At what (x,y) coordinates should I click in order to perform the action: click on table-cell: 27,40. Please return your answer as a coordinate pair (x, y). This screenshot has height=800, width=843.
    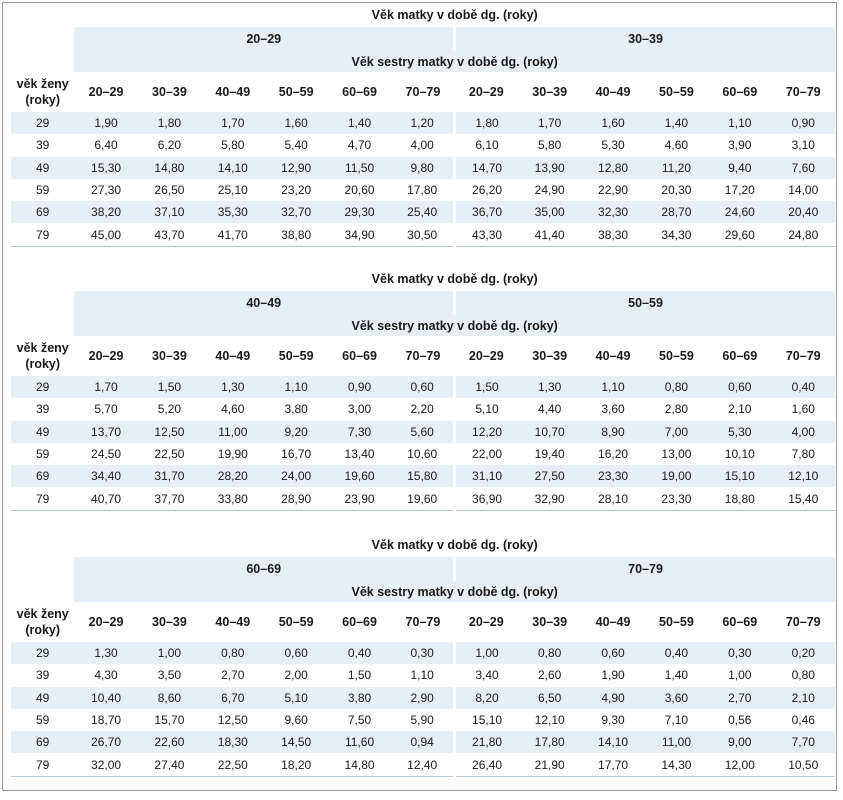
    Looking at the image, I should click on (169, 765).